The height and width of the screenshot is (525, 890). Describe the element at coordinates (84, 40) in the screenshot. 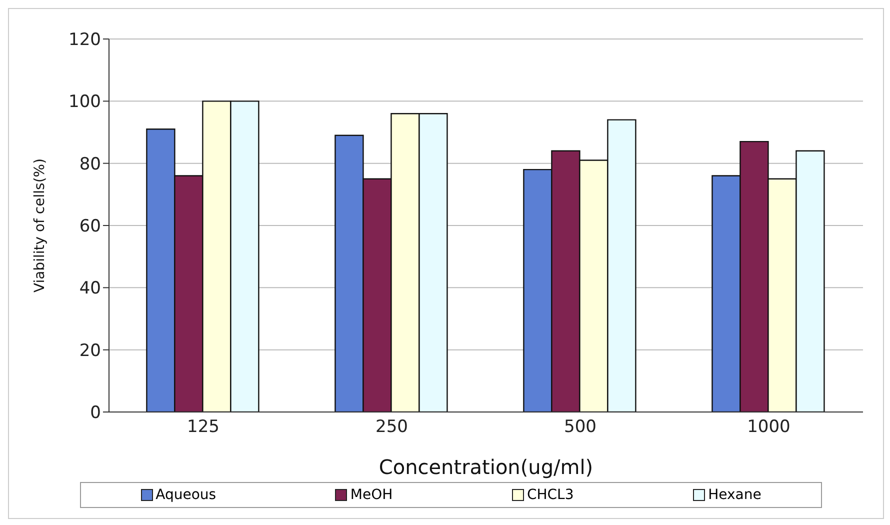

I see `y-tick-label: 120` at that location.